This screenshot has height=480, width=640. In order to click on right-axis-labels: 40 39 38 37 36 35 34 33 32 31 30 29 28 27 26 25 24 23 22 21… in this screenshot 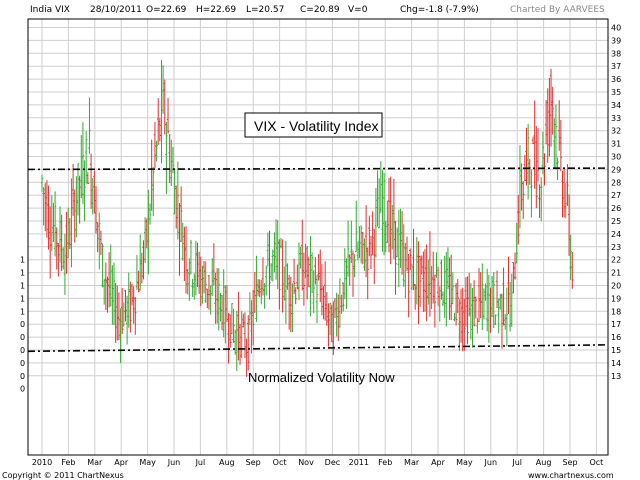, I will do `click(616, 202)`.